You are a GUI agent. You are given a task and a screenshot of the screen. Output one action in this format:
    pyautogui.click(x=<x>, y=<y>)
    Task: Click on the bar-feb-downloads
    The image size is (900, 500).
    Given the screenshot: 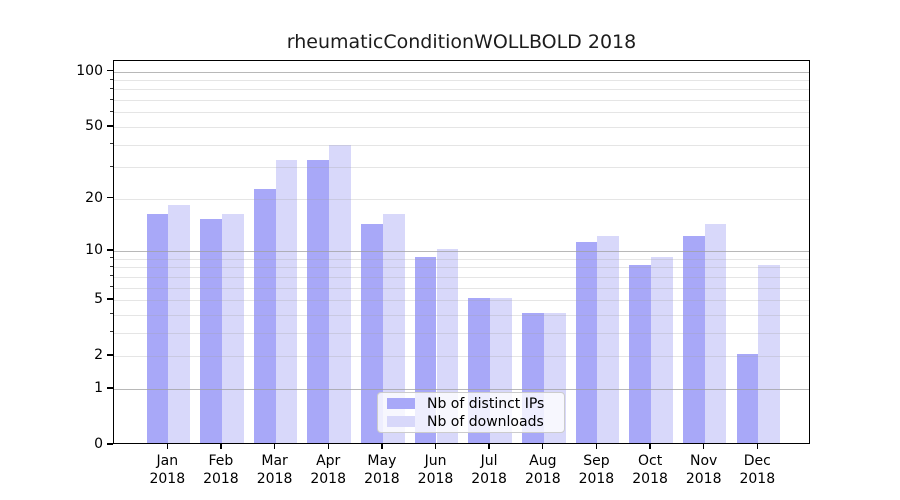 What is the action you would take?
    pyautogui.click(x=232, y=328)
    